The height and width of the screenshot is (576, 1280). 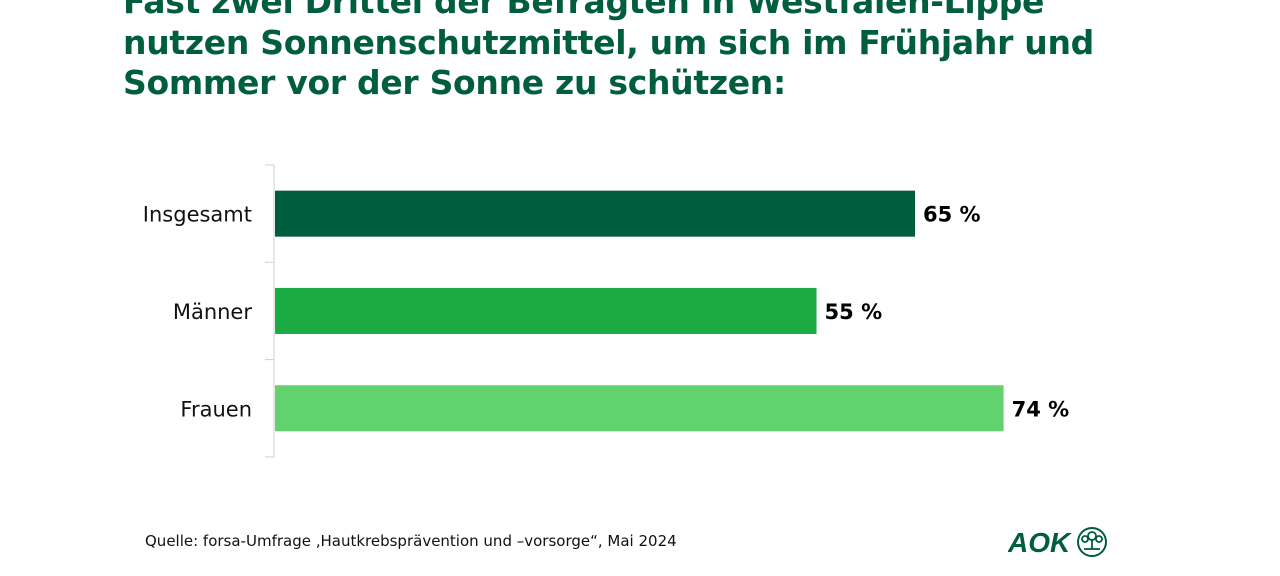 I want to click on value-label: 55 %, so click(x=854, y=312).